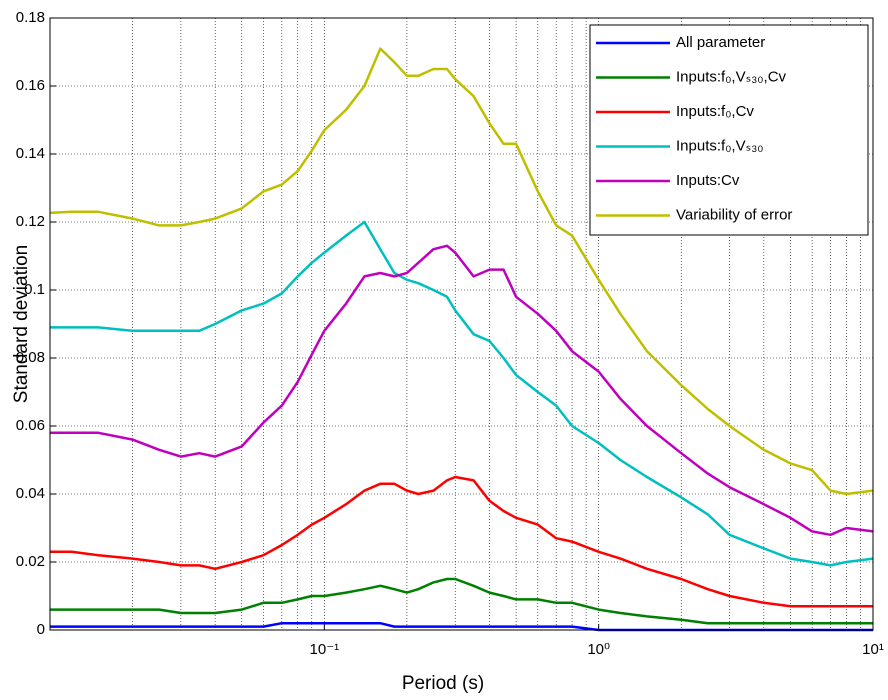 This screenshot has height=700, width=888. Describe the element at coordinates (729, 130) in the screenshot. I see `legend-box` at that location.